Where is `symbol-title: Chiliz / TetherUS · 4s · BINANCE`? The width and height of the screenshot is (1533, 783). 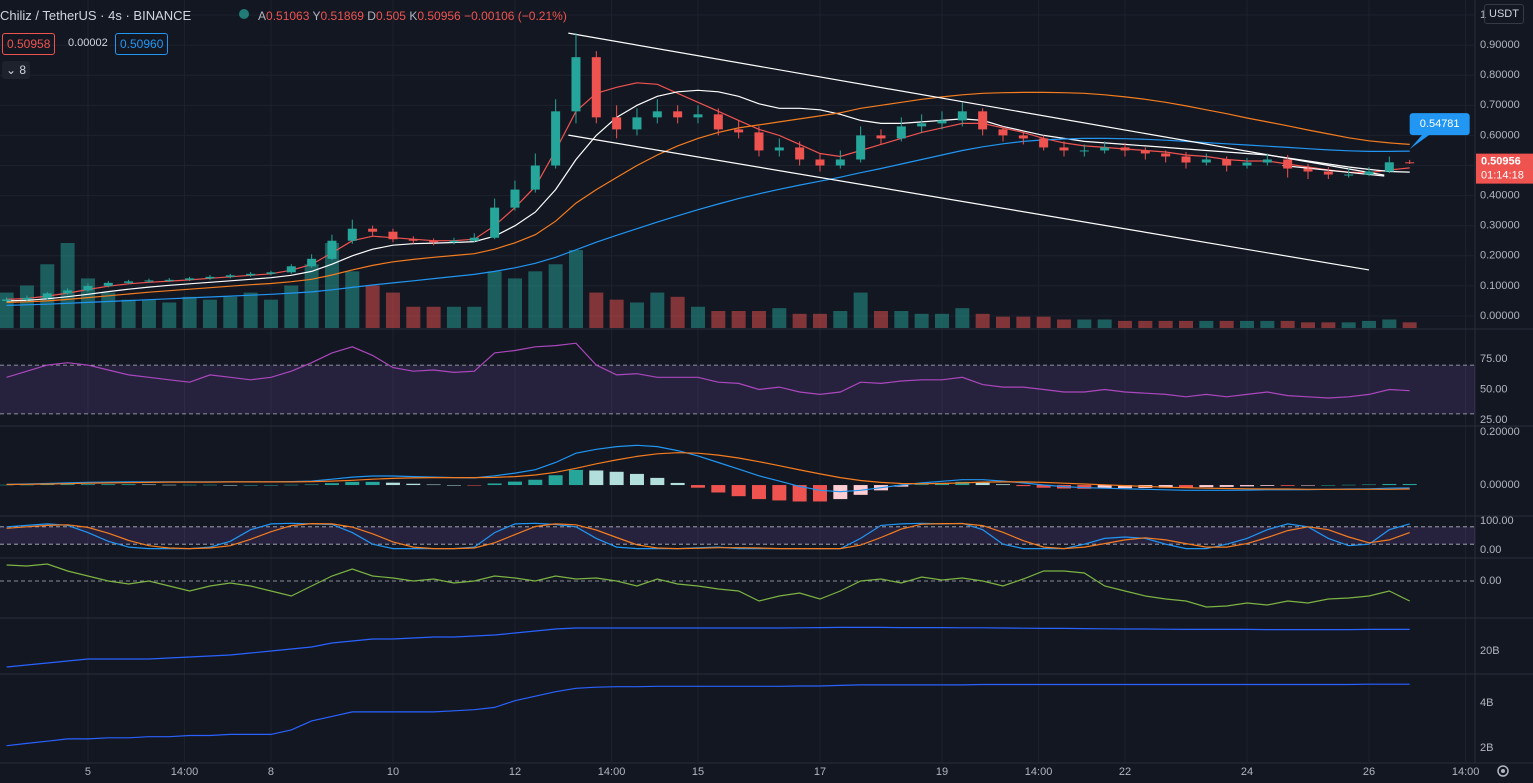 symbol-title: Chiliz / TetherUS · 4s · BINANCE is located at coordinates (96, 15).